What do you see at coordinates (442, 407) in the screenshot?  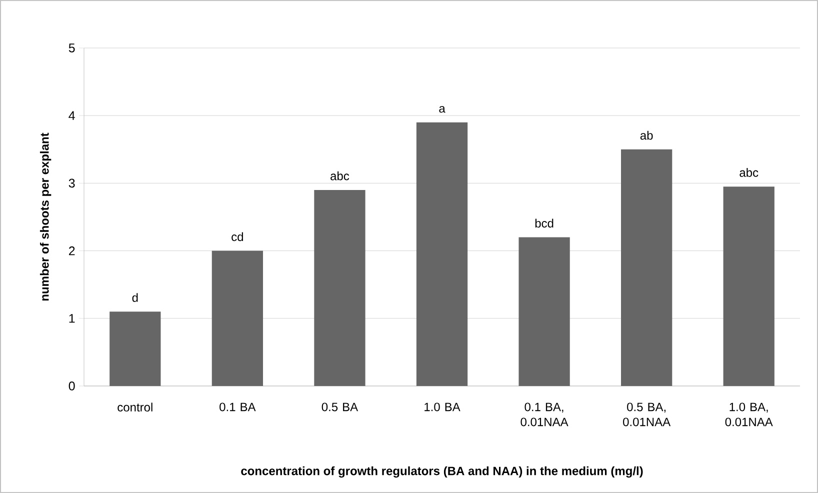 I see `x-tick-label: 1.0 BA` at bounding box center [442, 407].